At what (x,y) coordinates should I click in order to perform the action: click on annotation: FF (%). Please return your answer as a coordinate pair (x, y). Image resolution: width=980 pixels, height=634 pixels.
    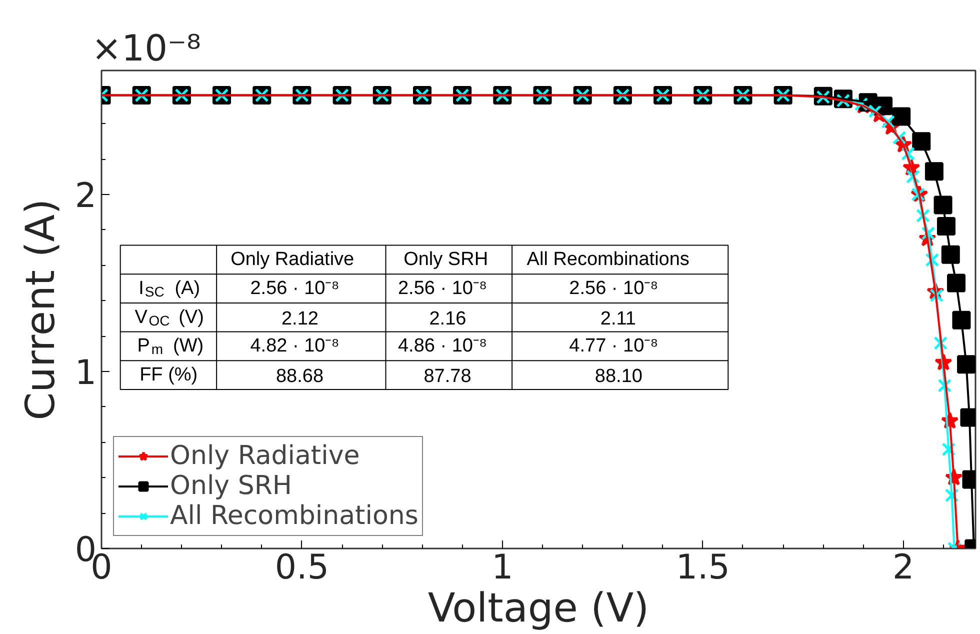
    Looking at the image, I should click on (169, 375).